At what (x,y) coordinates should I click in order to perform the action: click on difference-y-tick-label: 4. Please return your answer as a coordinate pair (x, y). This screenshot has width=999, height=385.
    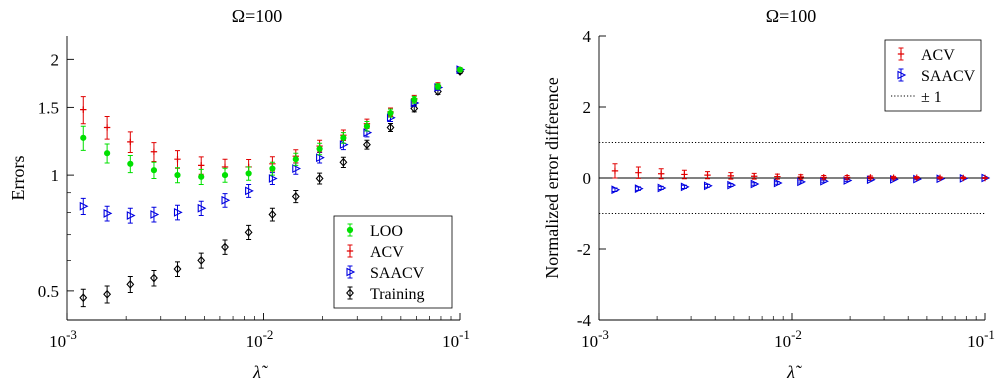
    Looking at the image, I should click on (587, 36).